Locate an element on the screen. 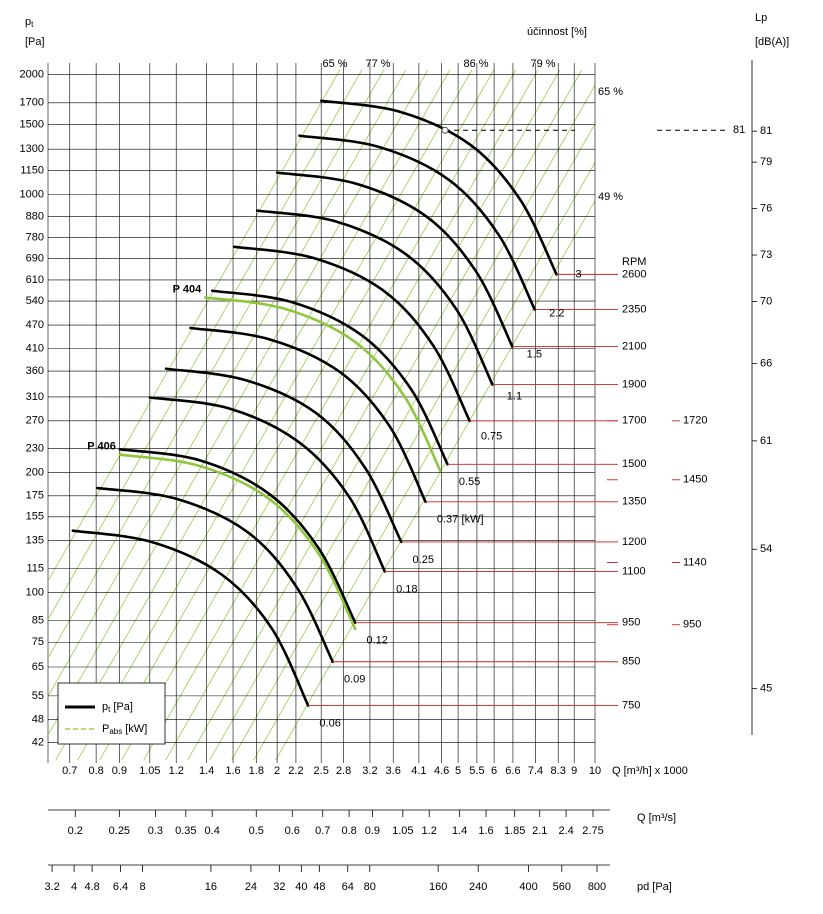 Image resolution: width=823 pixels, height=914 pixels. lp-tick-label: 45 is located at coordinates (766, 689).